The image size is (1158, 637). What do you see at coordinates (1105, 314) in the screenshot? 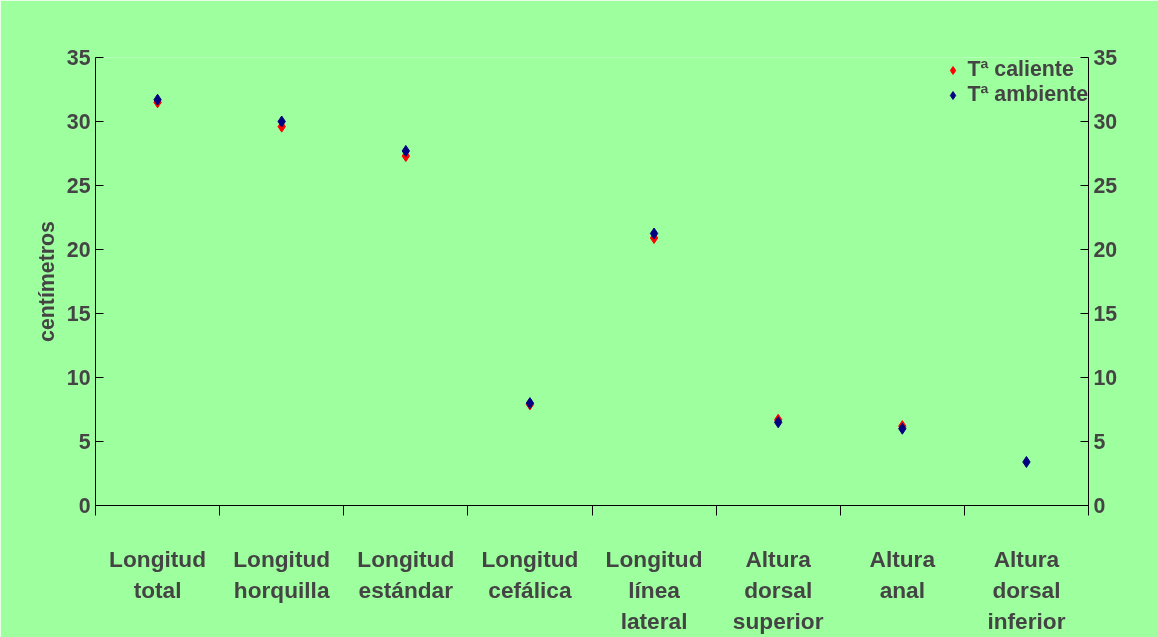
I see `y2-tick-label: 15` at bounding box center [1105, 314].